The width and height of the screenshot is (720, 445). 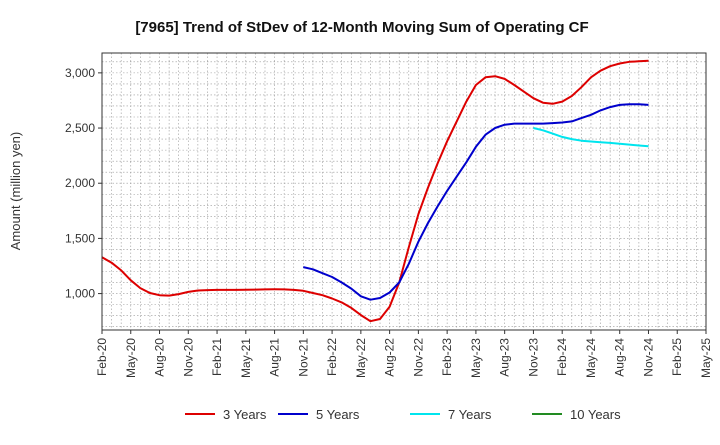 I want to click on x-tick-label: Nov-22, so click(x=418, y=357).